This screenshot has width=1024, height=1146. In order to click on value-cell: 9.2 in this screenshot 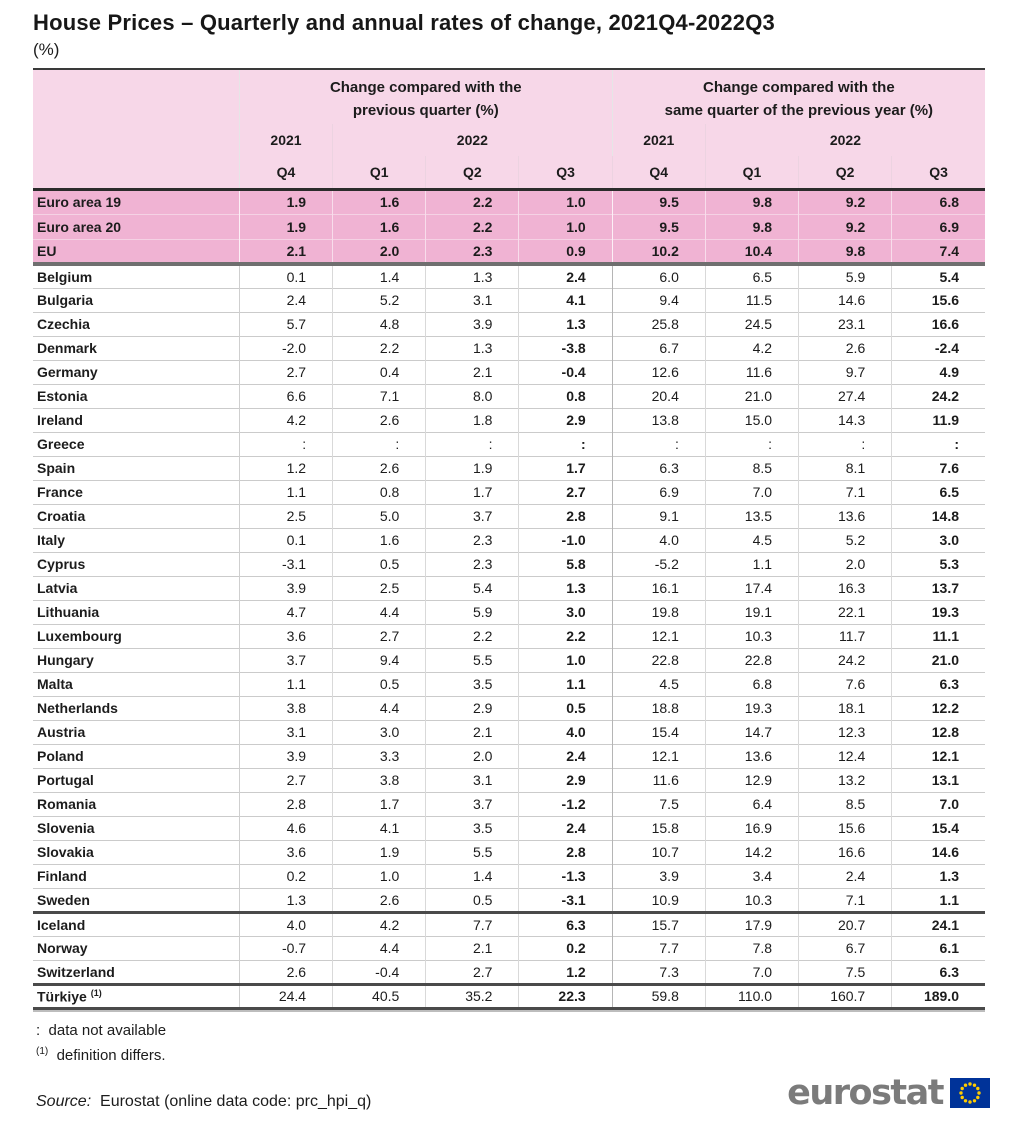, I will do `click(845, 201)`.